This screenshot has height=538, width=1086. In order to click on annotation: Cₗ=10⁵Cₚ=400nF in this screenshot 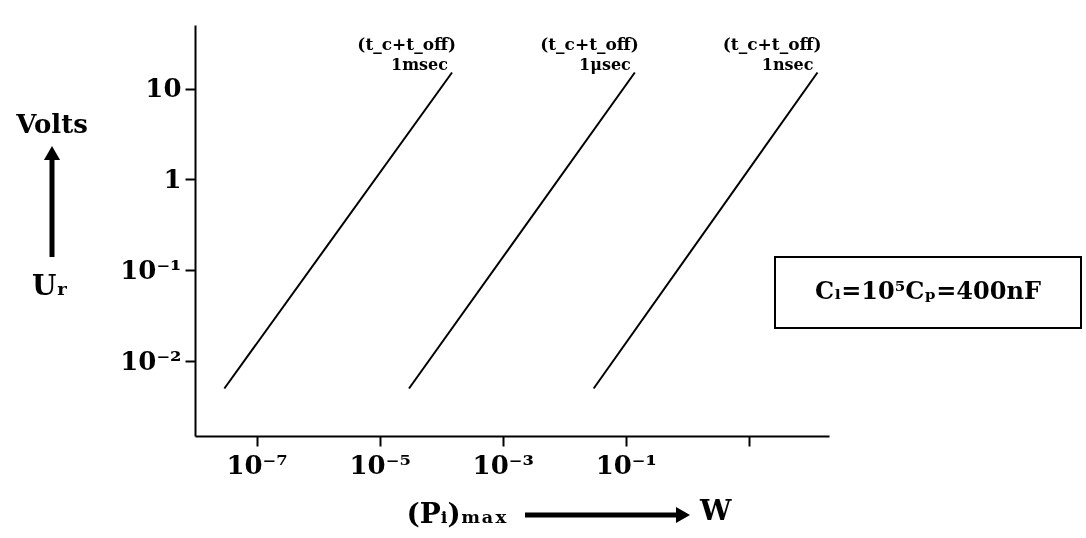, I will do `click(928, 290)`.